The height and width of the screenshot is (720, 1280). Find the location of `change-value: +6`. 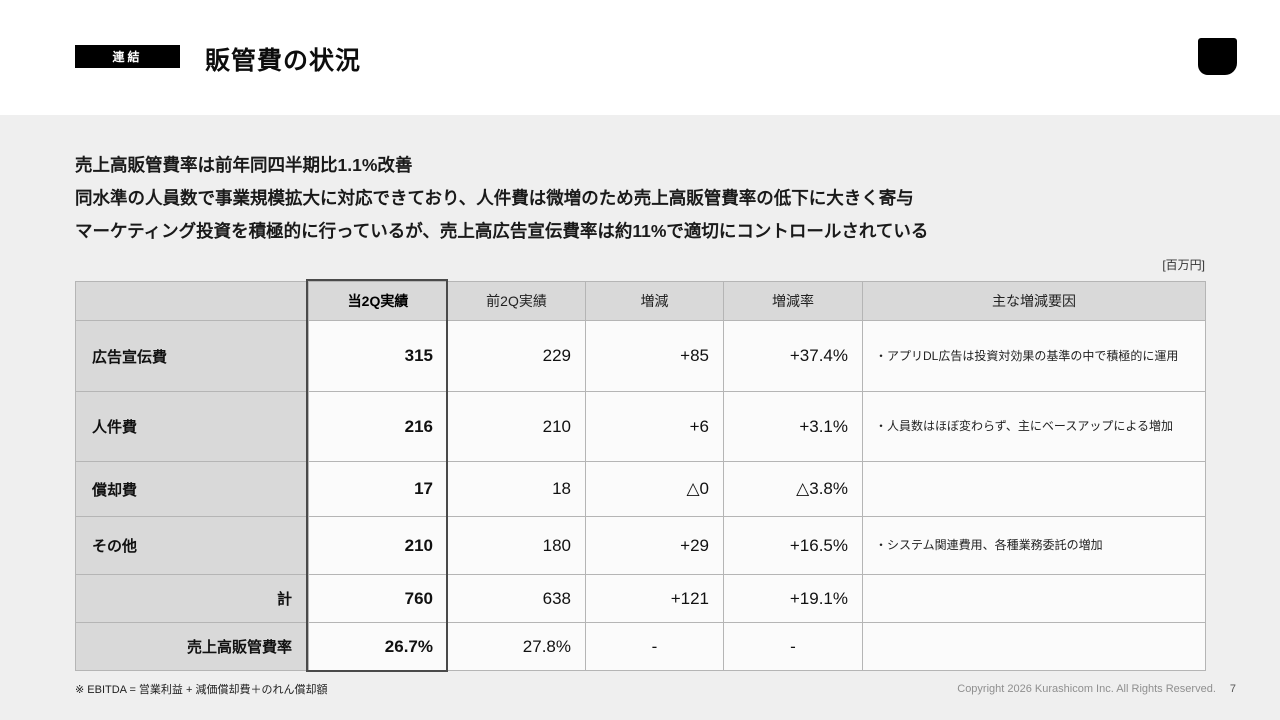

change-value: +6 is located at coordinates (654, 426).